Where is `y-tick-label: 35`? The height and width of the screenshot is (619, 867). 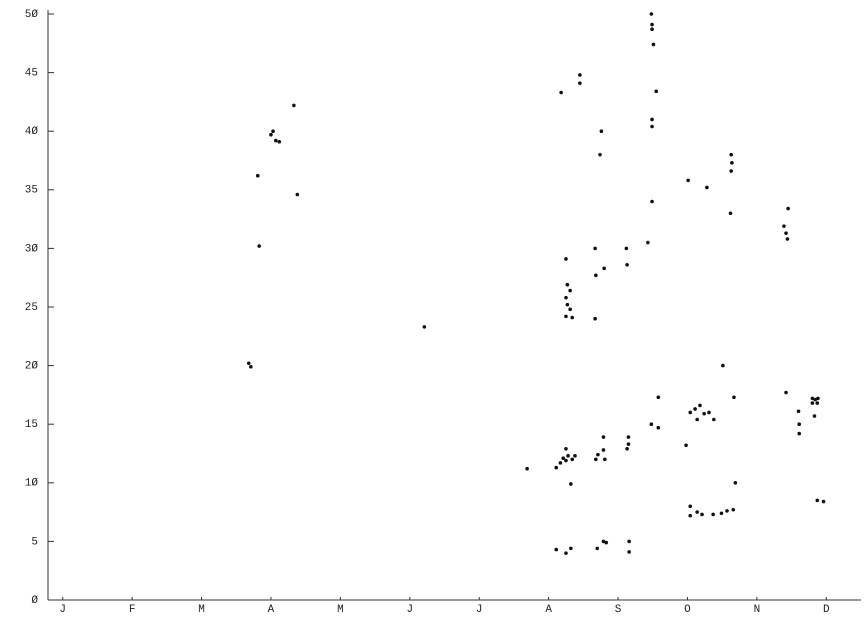 y-tick-label: 35 is located at coordinates (31, 191).